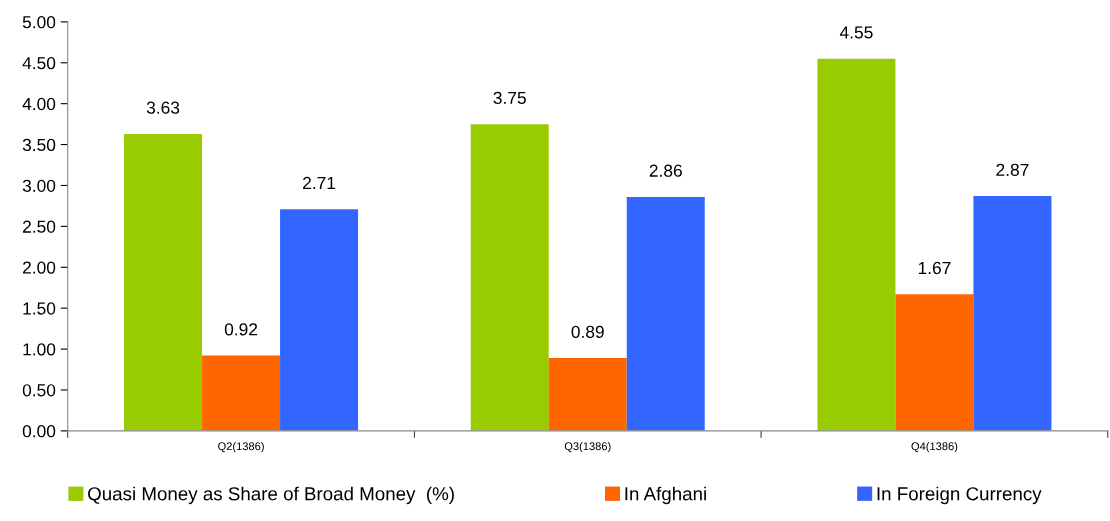 This screenshot has width=1110, height=521. I want to click on y-tick-label: 4.00, so click(39, 104).